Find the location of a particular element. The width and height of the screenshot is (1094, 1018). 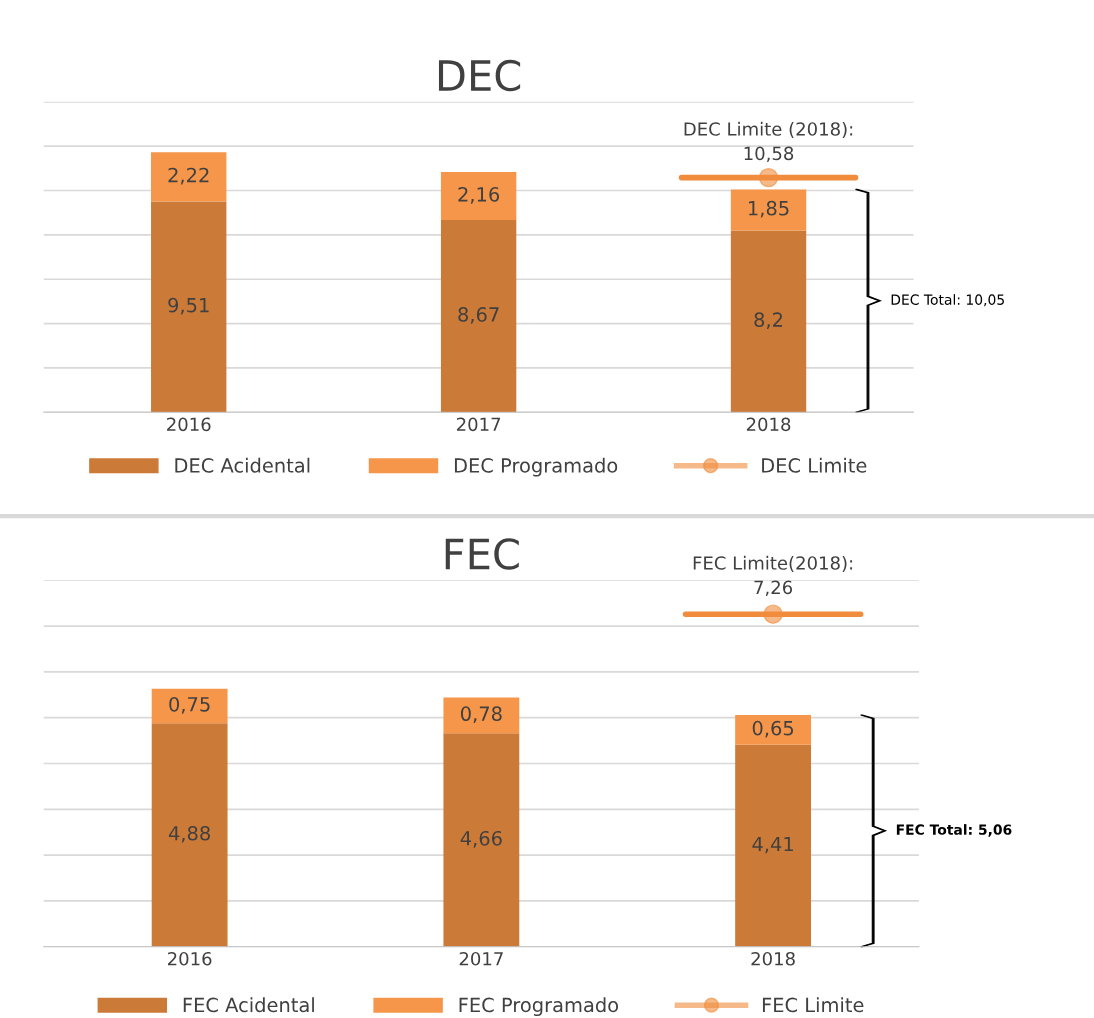

annotation: DEC Total: 10,05 is located at coordinates (947, 300).